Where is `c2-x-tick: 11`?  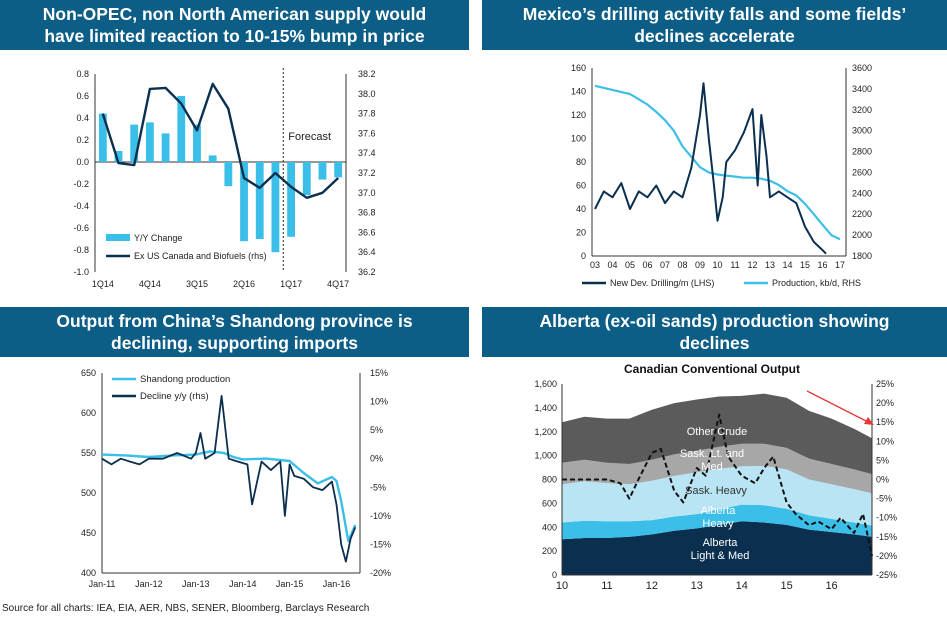
c2-x-tick: 11 is located at coordinates (734, 265).